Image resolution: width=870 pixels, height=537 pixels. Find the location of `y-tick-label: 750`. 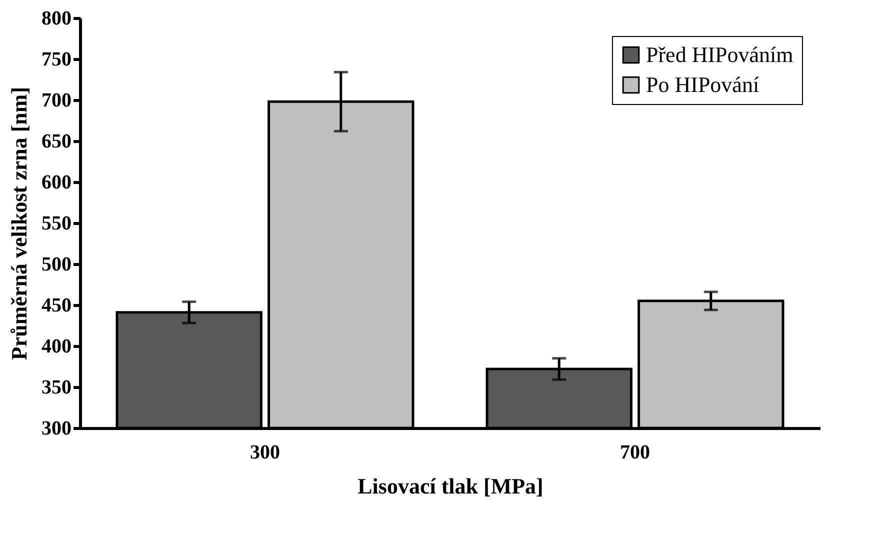

y-tick-label: 750 is located at coordinates (57, 59).